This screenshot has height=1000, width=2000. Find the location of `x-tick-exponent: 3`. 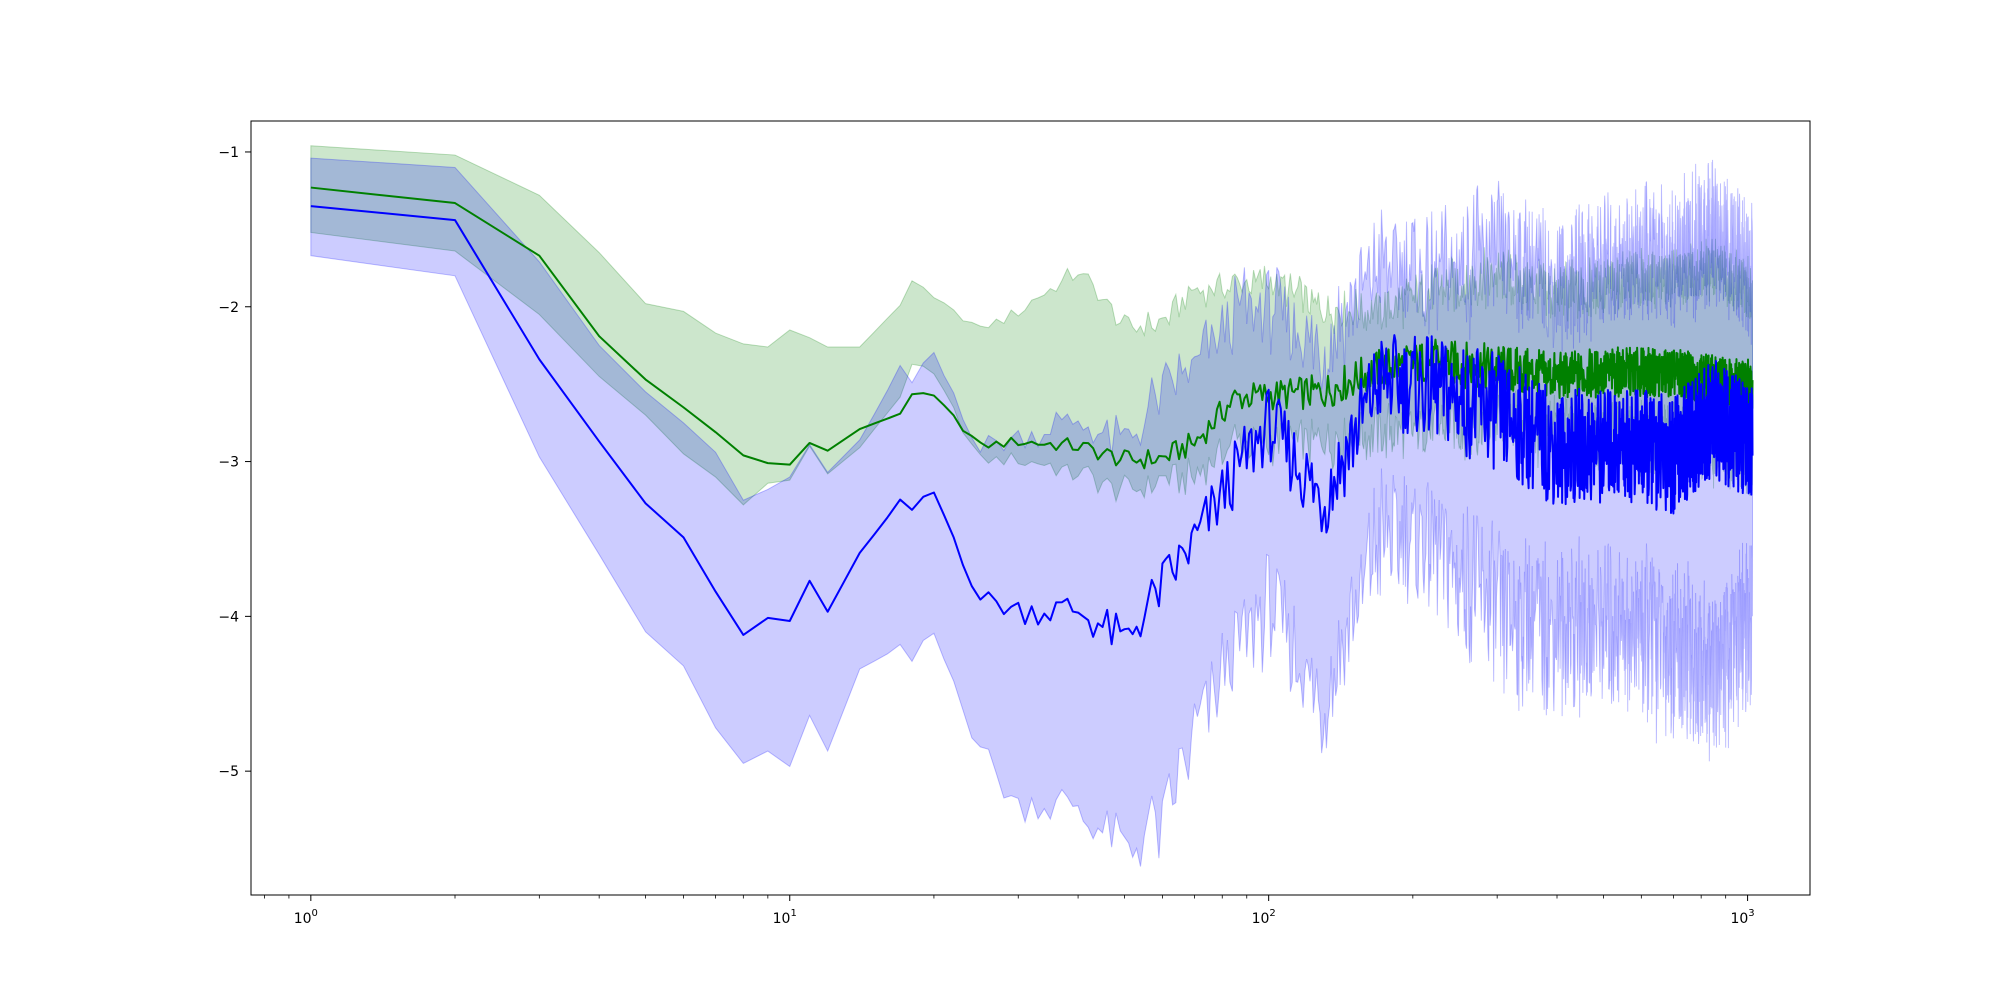

x-tick-exponent: 3 is located at coordinates (1751, 913).